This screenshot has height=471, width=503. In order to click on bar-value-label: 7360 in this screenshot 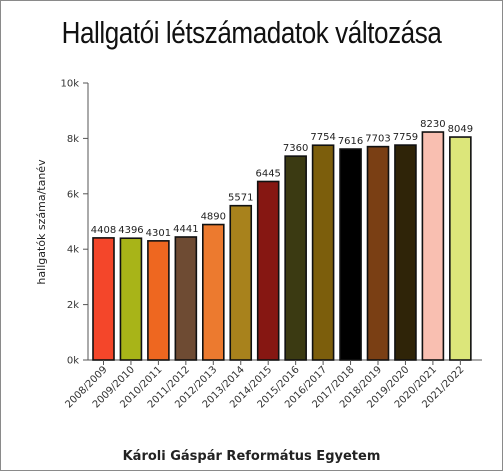, I will do `click(295, 148)`.